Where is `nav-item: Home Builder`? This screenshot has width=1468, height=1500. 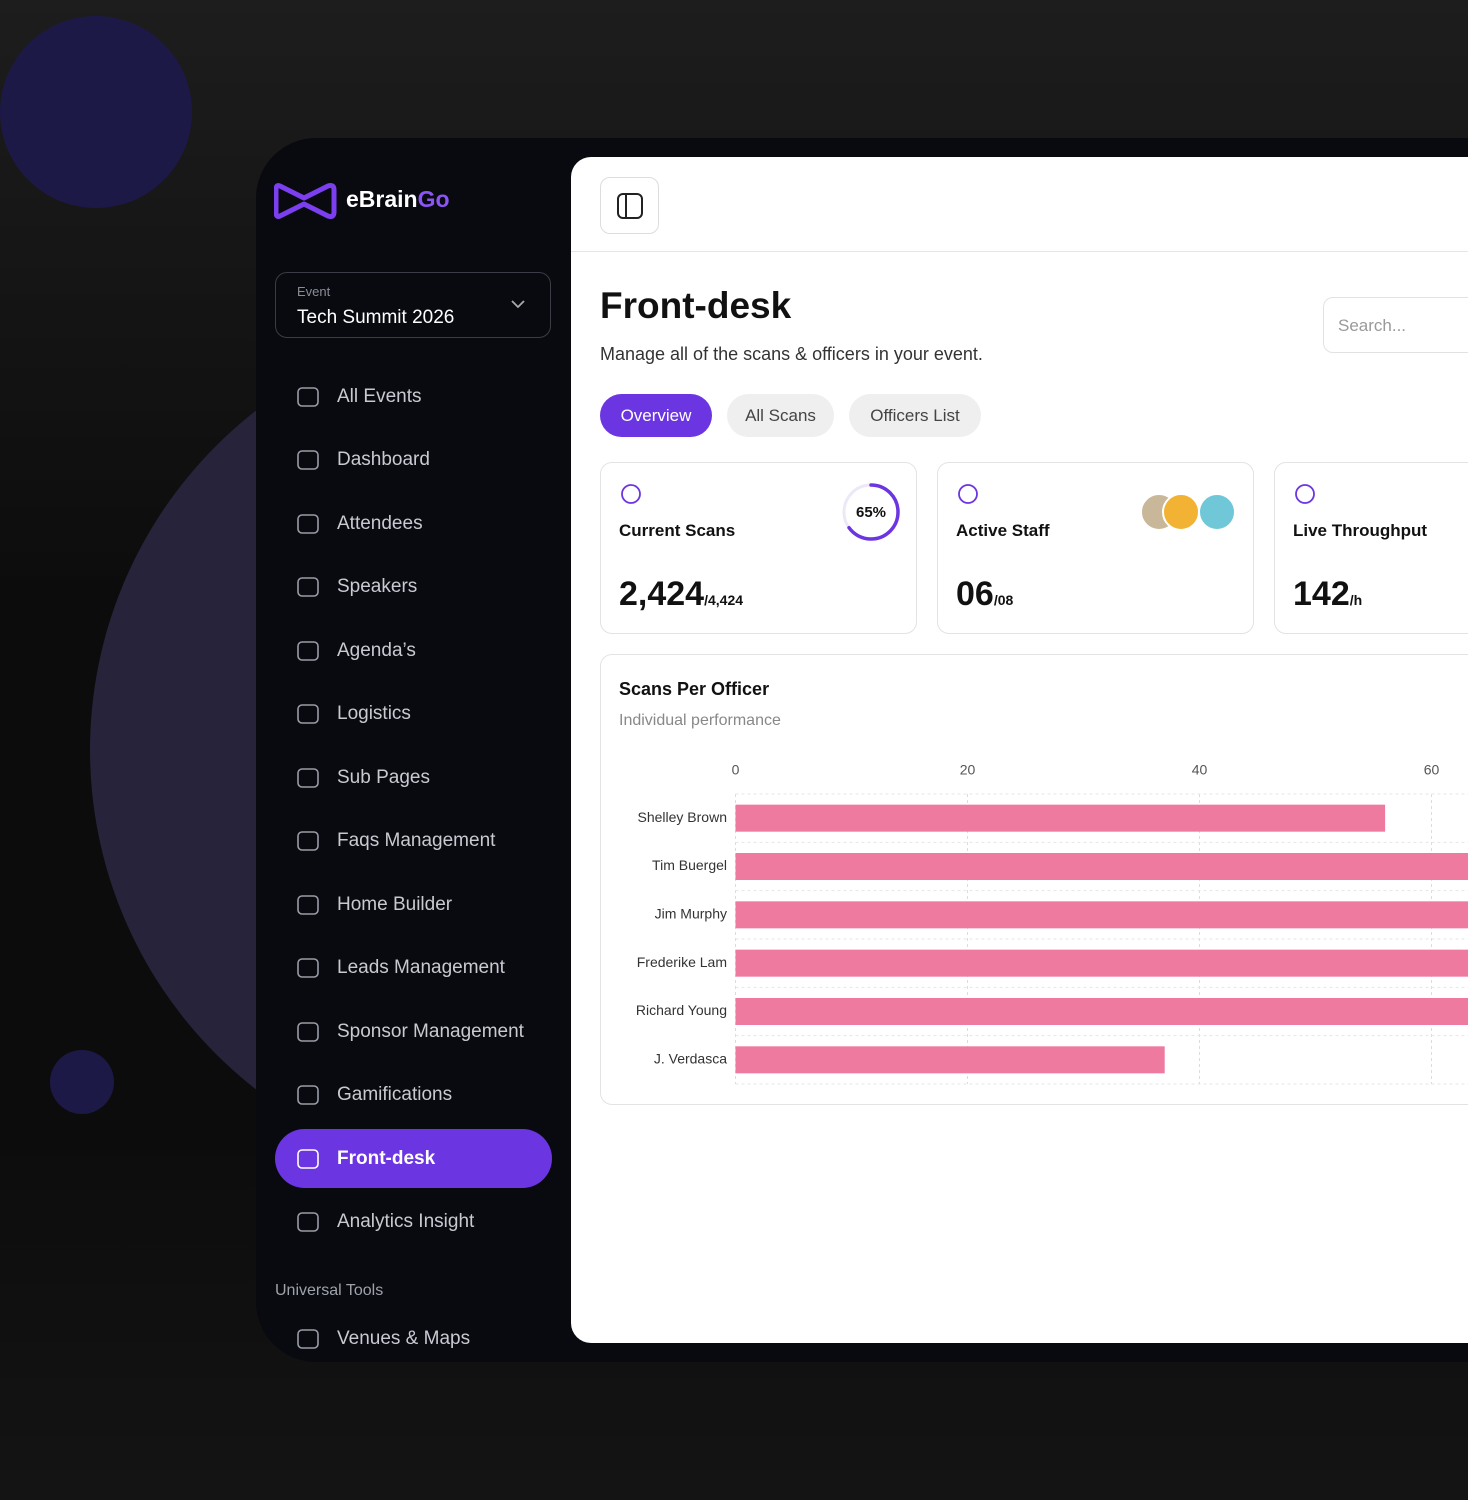 nav-item: Home Builder is located at coordinates (413, 904).